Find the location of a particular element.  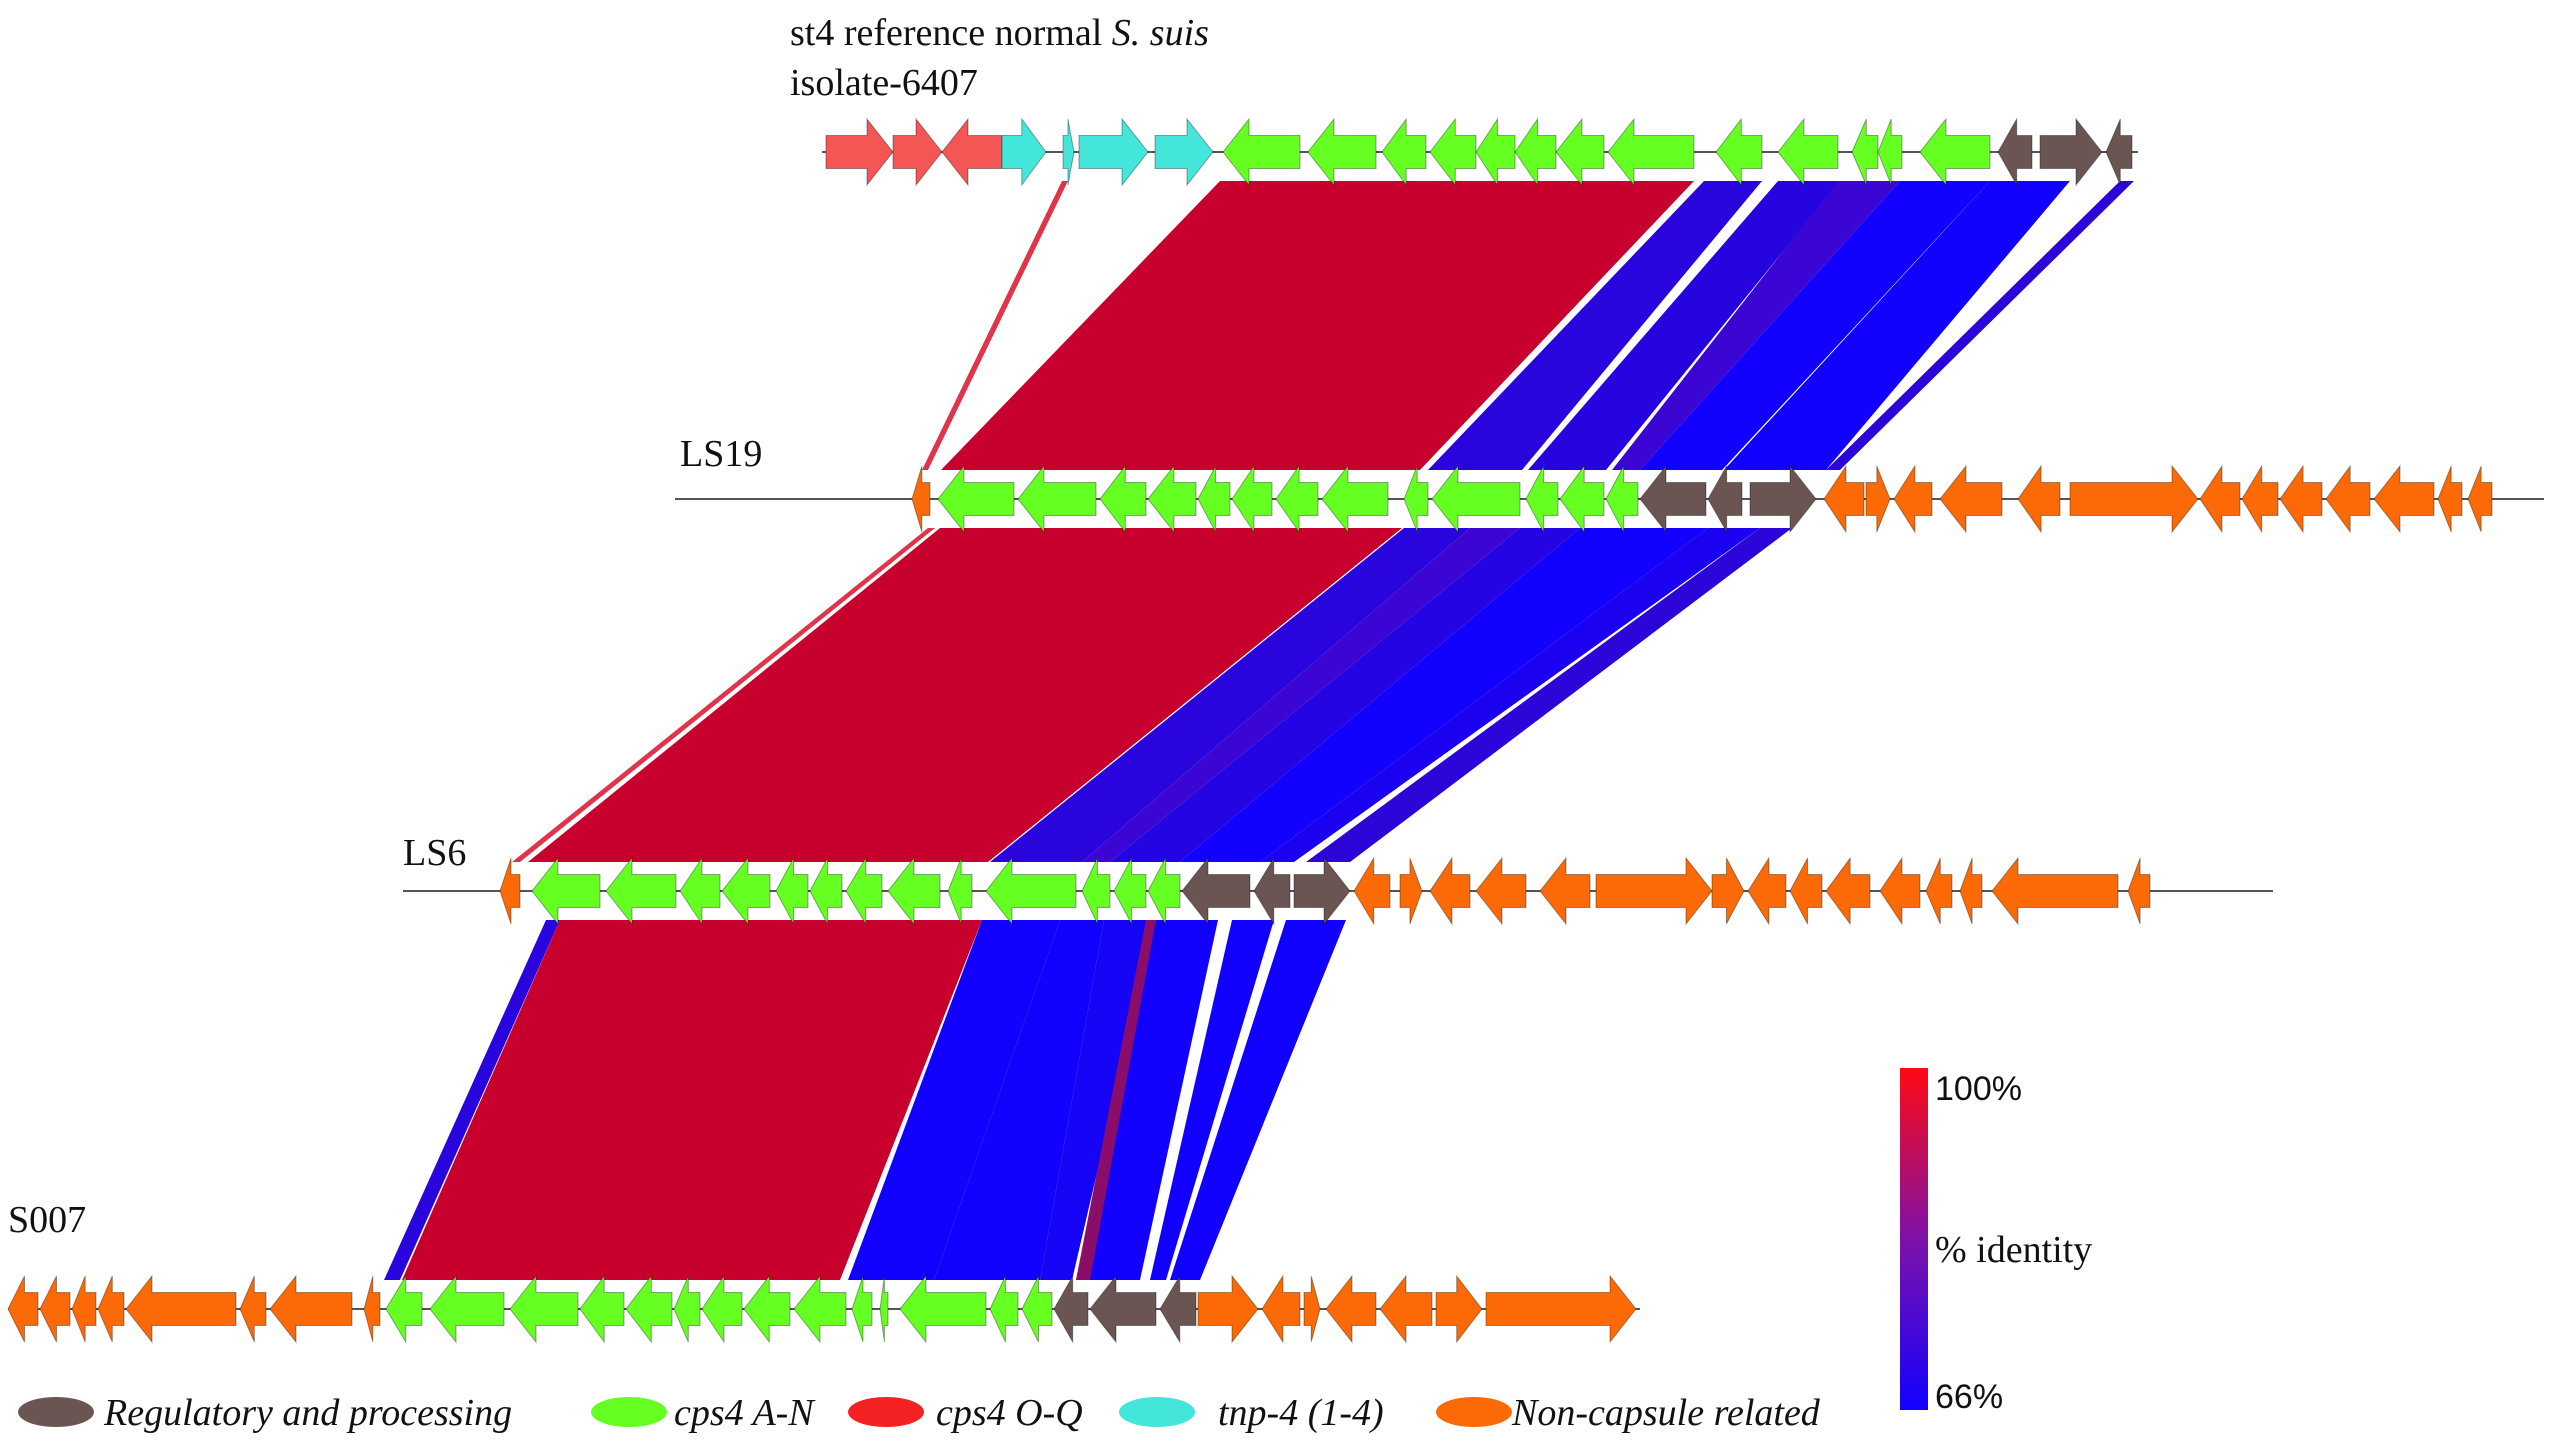

legend-label-noncapsule: Non-capsule related is located at coordinates (1666, 1413).